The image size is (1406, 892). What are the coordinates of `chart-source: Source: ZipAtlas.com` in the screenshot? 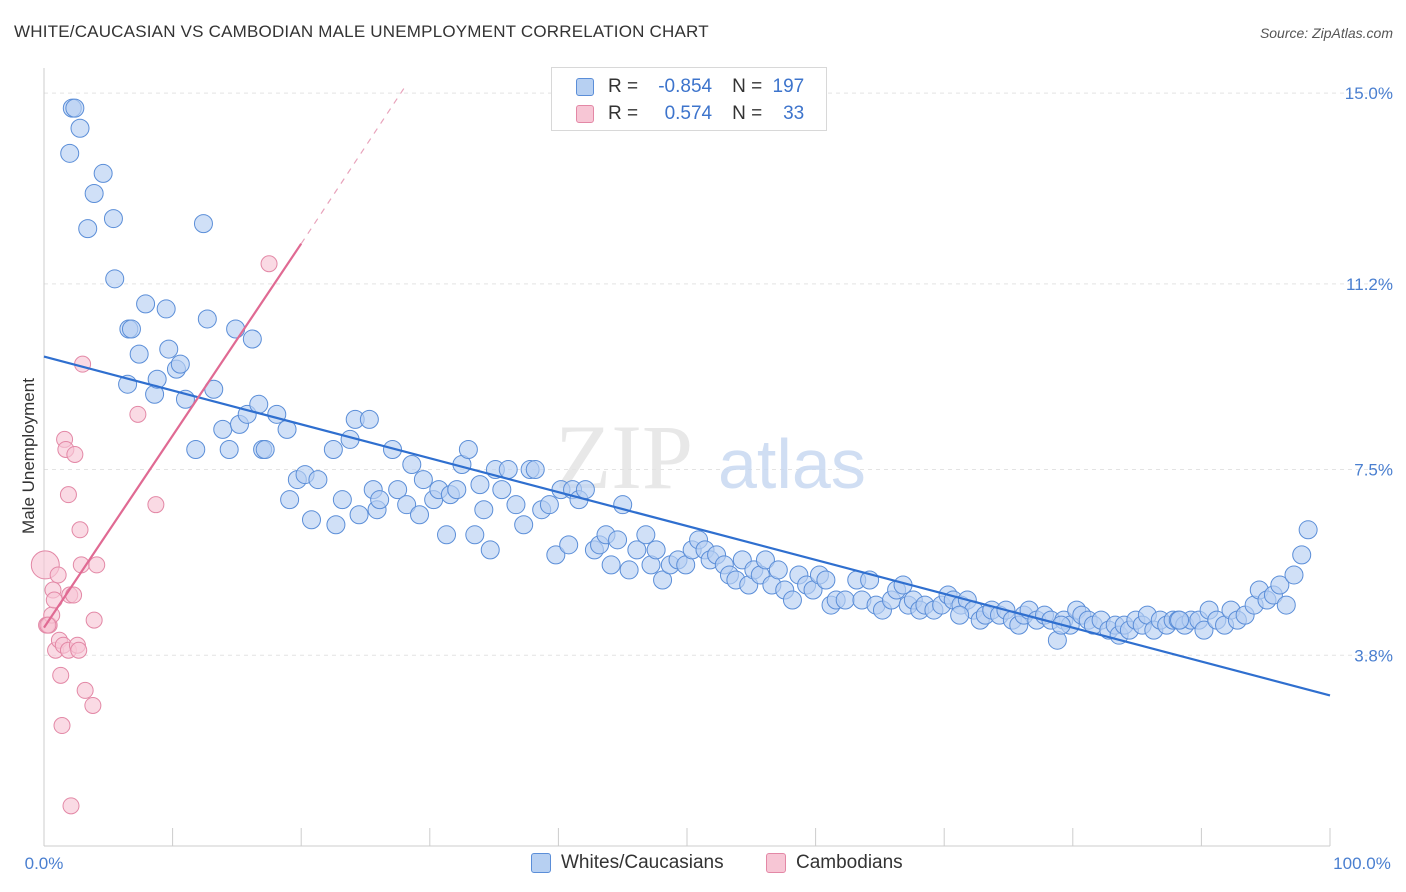 It's located at (1326, 33).